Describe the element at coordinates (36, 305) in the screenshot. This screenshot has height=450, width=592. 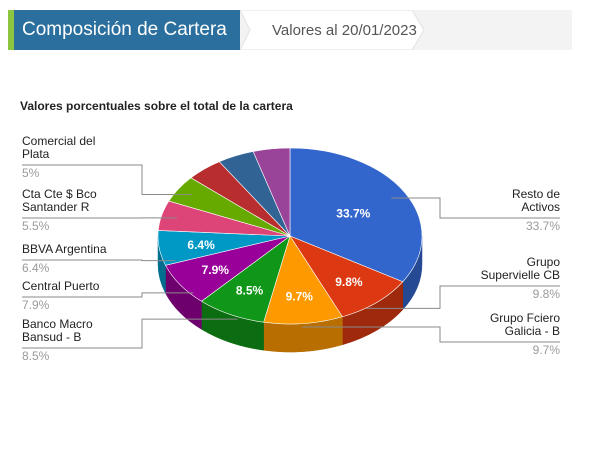
I see `callout-value: 7.9%` at that location.